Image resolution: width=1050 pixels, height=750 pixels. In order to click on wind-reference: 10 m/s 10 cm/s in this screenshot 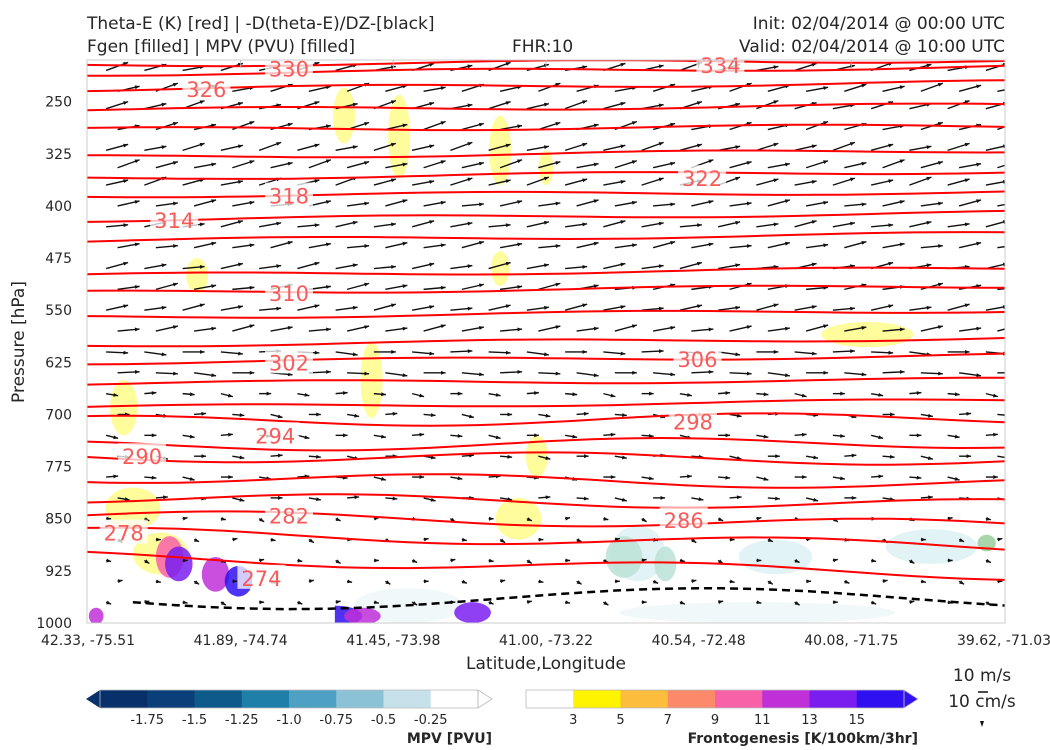, I will do `click(982, 696)`.